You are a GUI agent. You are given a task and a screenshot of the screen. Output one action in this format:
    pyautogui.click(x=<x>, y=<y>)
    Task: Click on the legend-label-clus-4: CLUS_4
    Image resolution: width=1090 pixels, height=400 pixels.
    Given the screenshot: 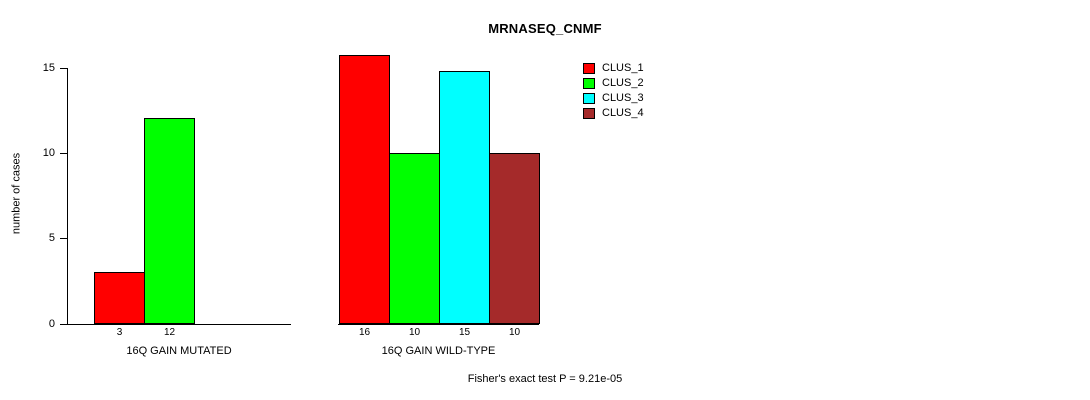 What is the action you would take?
    pyautogui.click(x=623, y=113)
    